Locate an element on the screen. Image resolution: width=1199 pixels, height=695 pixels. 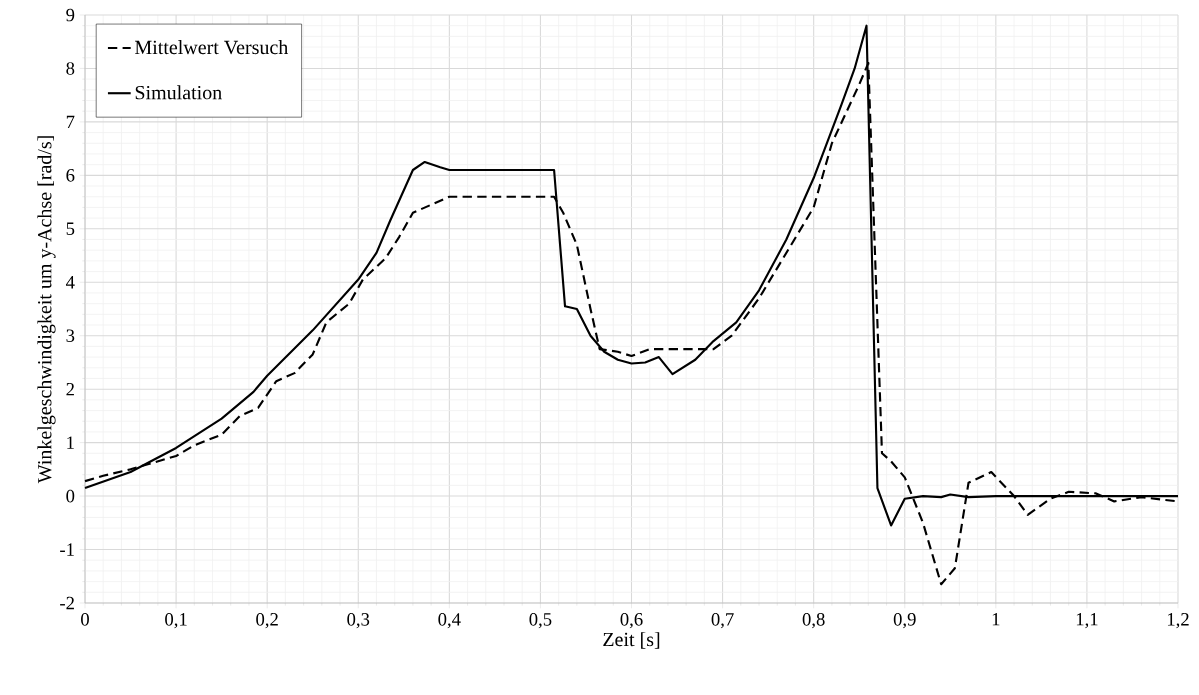
y-axis-title: Winkelgeschwindigkeit um y-Achse [rad/s] is located at coordinates (46, 310).